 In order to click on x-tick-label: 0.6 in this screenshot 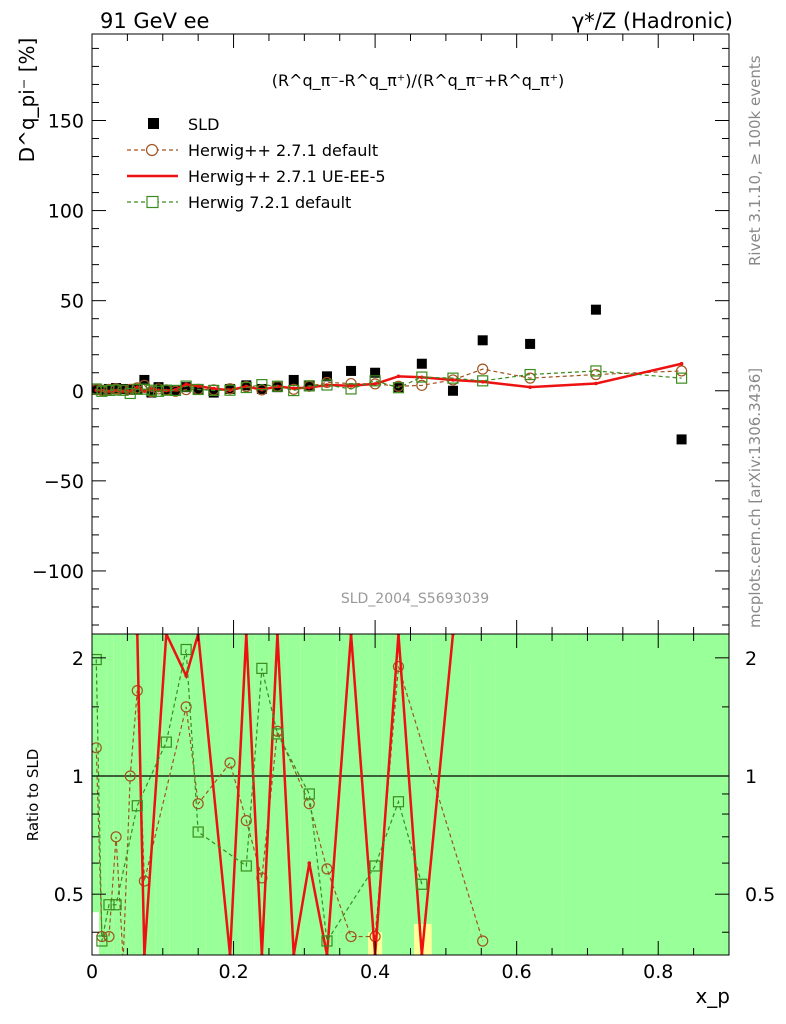, I will do `click(517, 972)`.